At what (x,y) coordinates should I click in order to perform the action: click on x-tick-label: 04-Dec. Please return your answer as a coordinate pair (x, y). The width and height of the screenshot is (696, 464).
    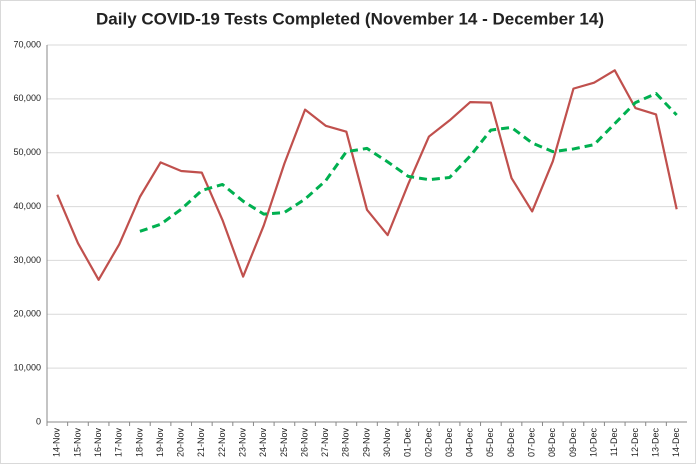
    Looking at the image, I should click on (470, 443).